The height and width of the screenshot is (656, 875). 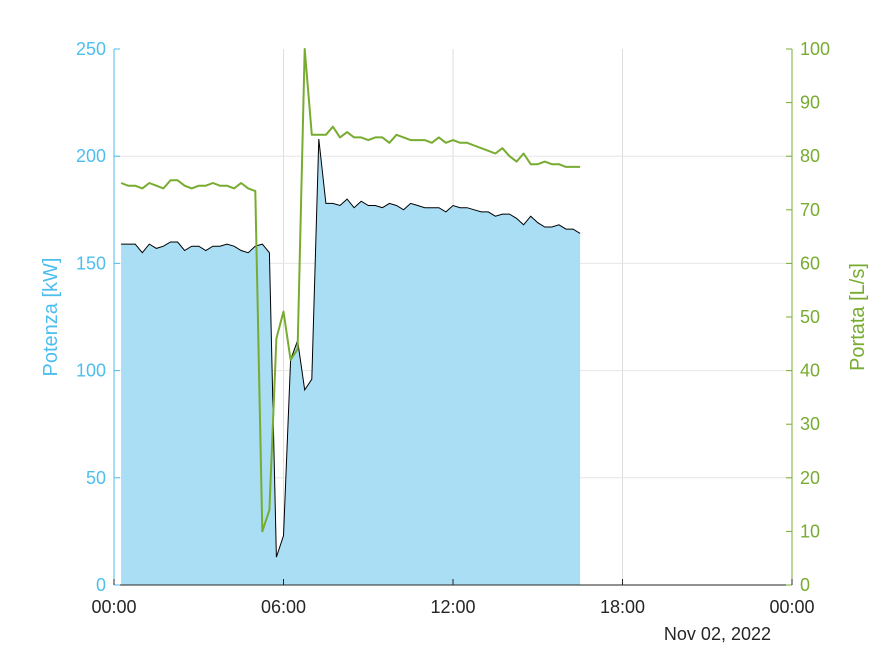 I want to click on left-axis-label: Potenza [kW], so click(x=51, y=317).